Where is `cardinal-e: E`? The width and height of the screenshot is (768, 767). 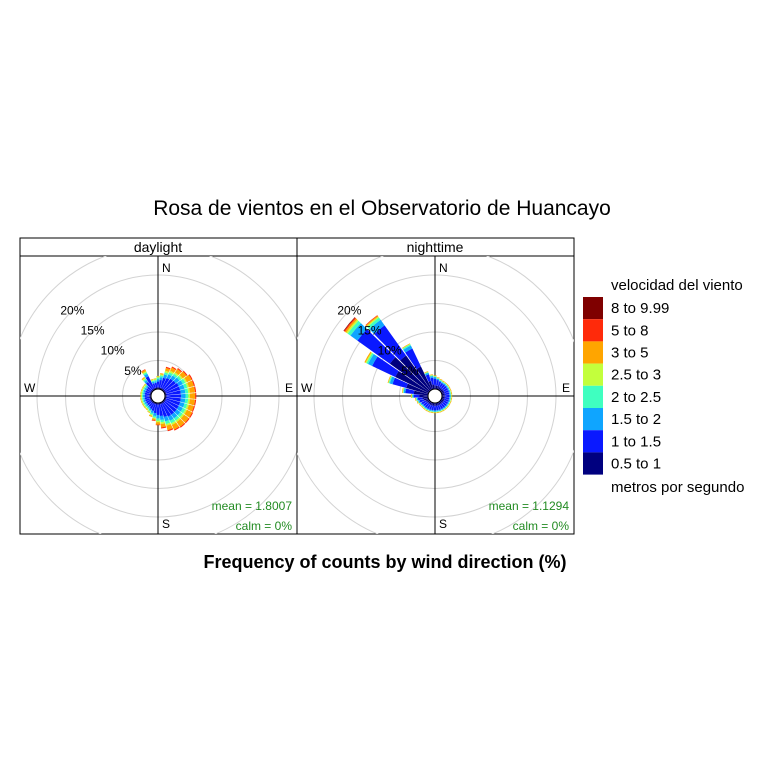
cardinal-e: E is located at coordinates (566, 388).